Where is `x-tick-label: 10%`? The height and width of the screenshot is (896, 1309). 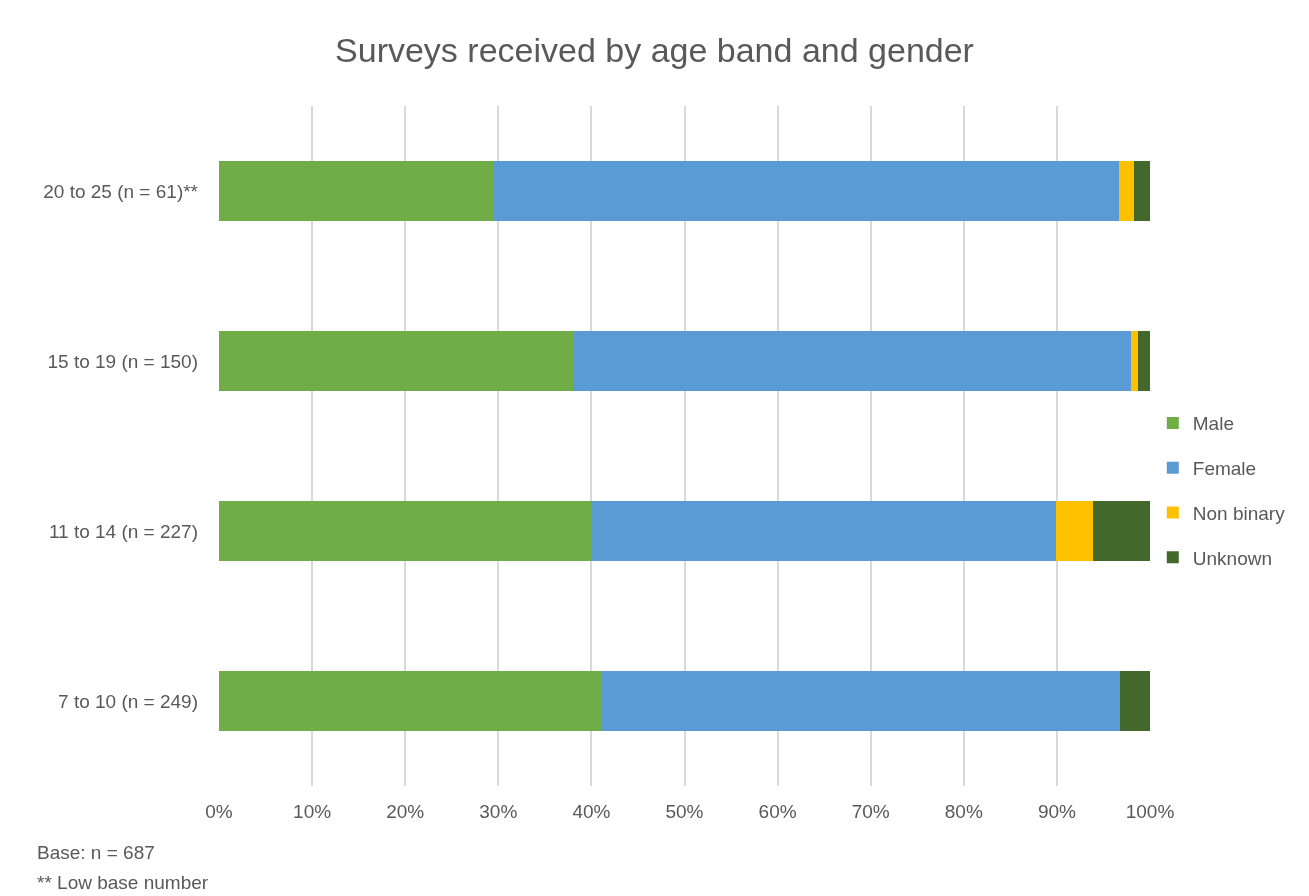 x-tick-label: 10% is located at coordinates (312, 811).